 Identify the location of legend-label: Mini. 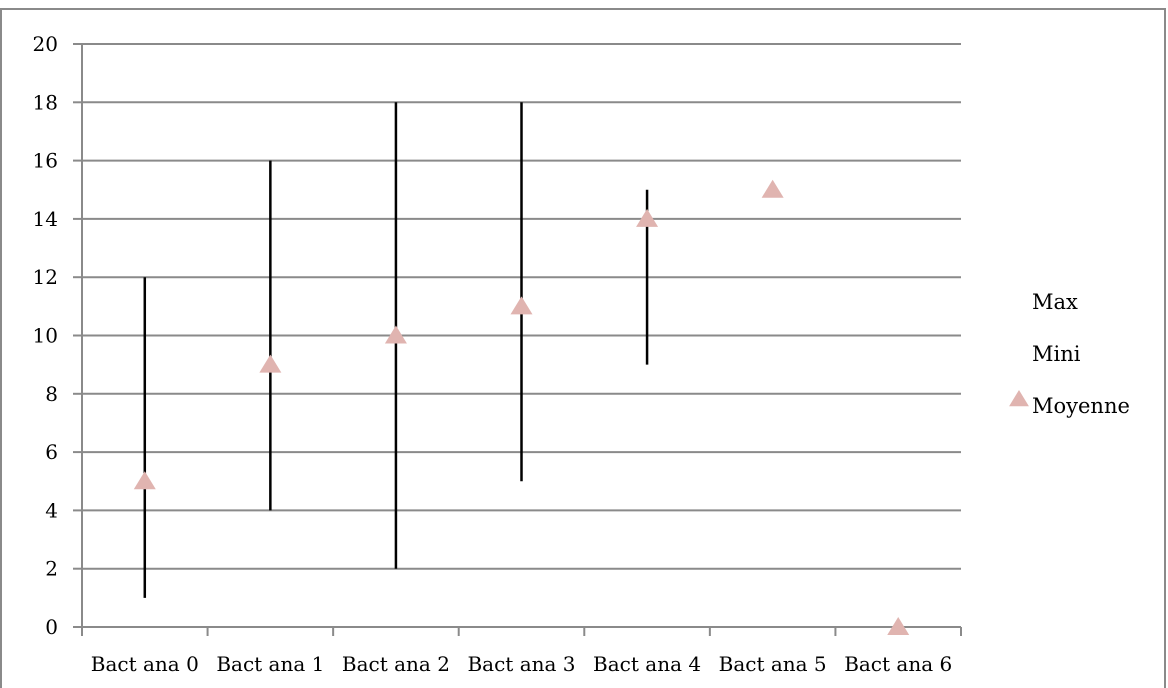
(1056, 354).